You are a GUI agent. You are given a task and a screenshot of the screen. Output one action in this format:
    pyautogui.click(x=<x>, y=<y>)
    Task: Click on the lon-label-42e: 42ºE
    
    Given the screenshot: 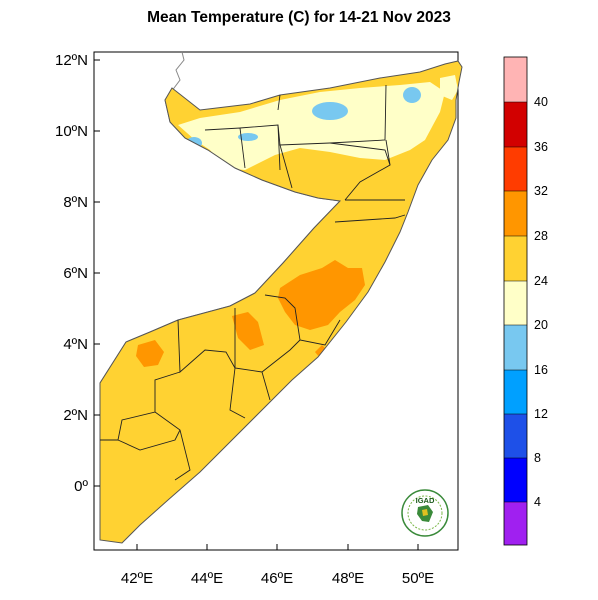 What is the action you would take?
    pyautogui.click(x=137, y=578)
    